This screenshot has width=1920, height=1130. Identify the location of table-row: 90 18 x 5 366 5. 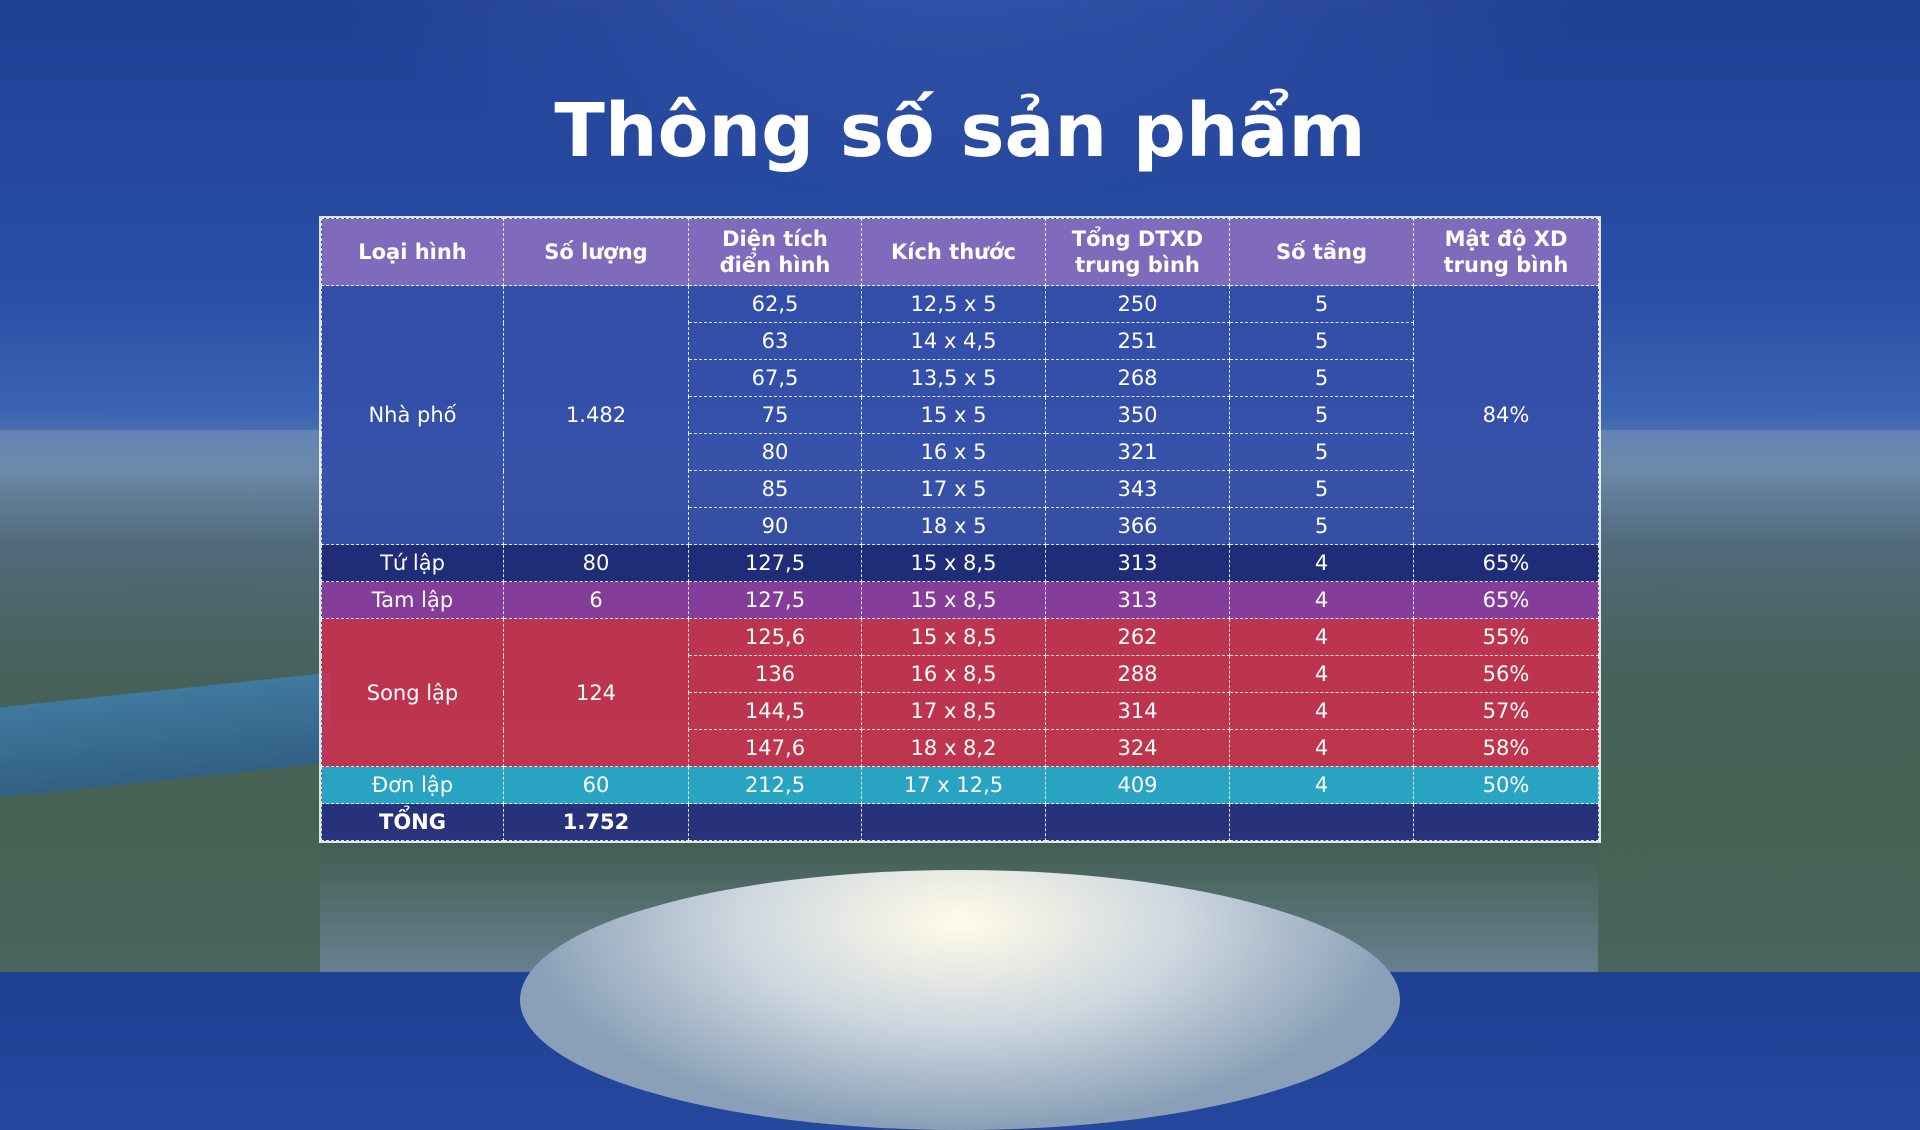
(960, 526).